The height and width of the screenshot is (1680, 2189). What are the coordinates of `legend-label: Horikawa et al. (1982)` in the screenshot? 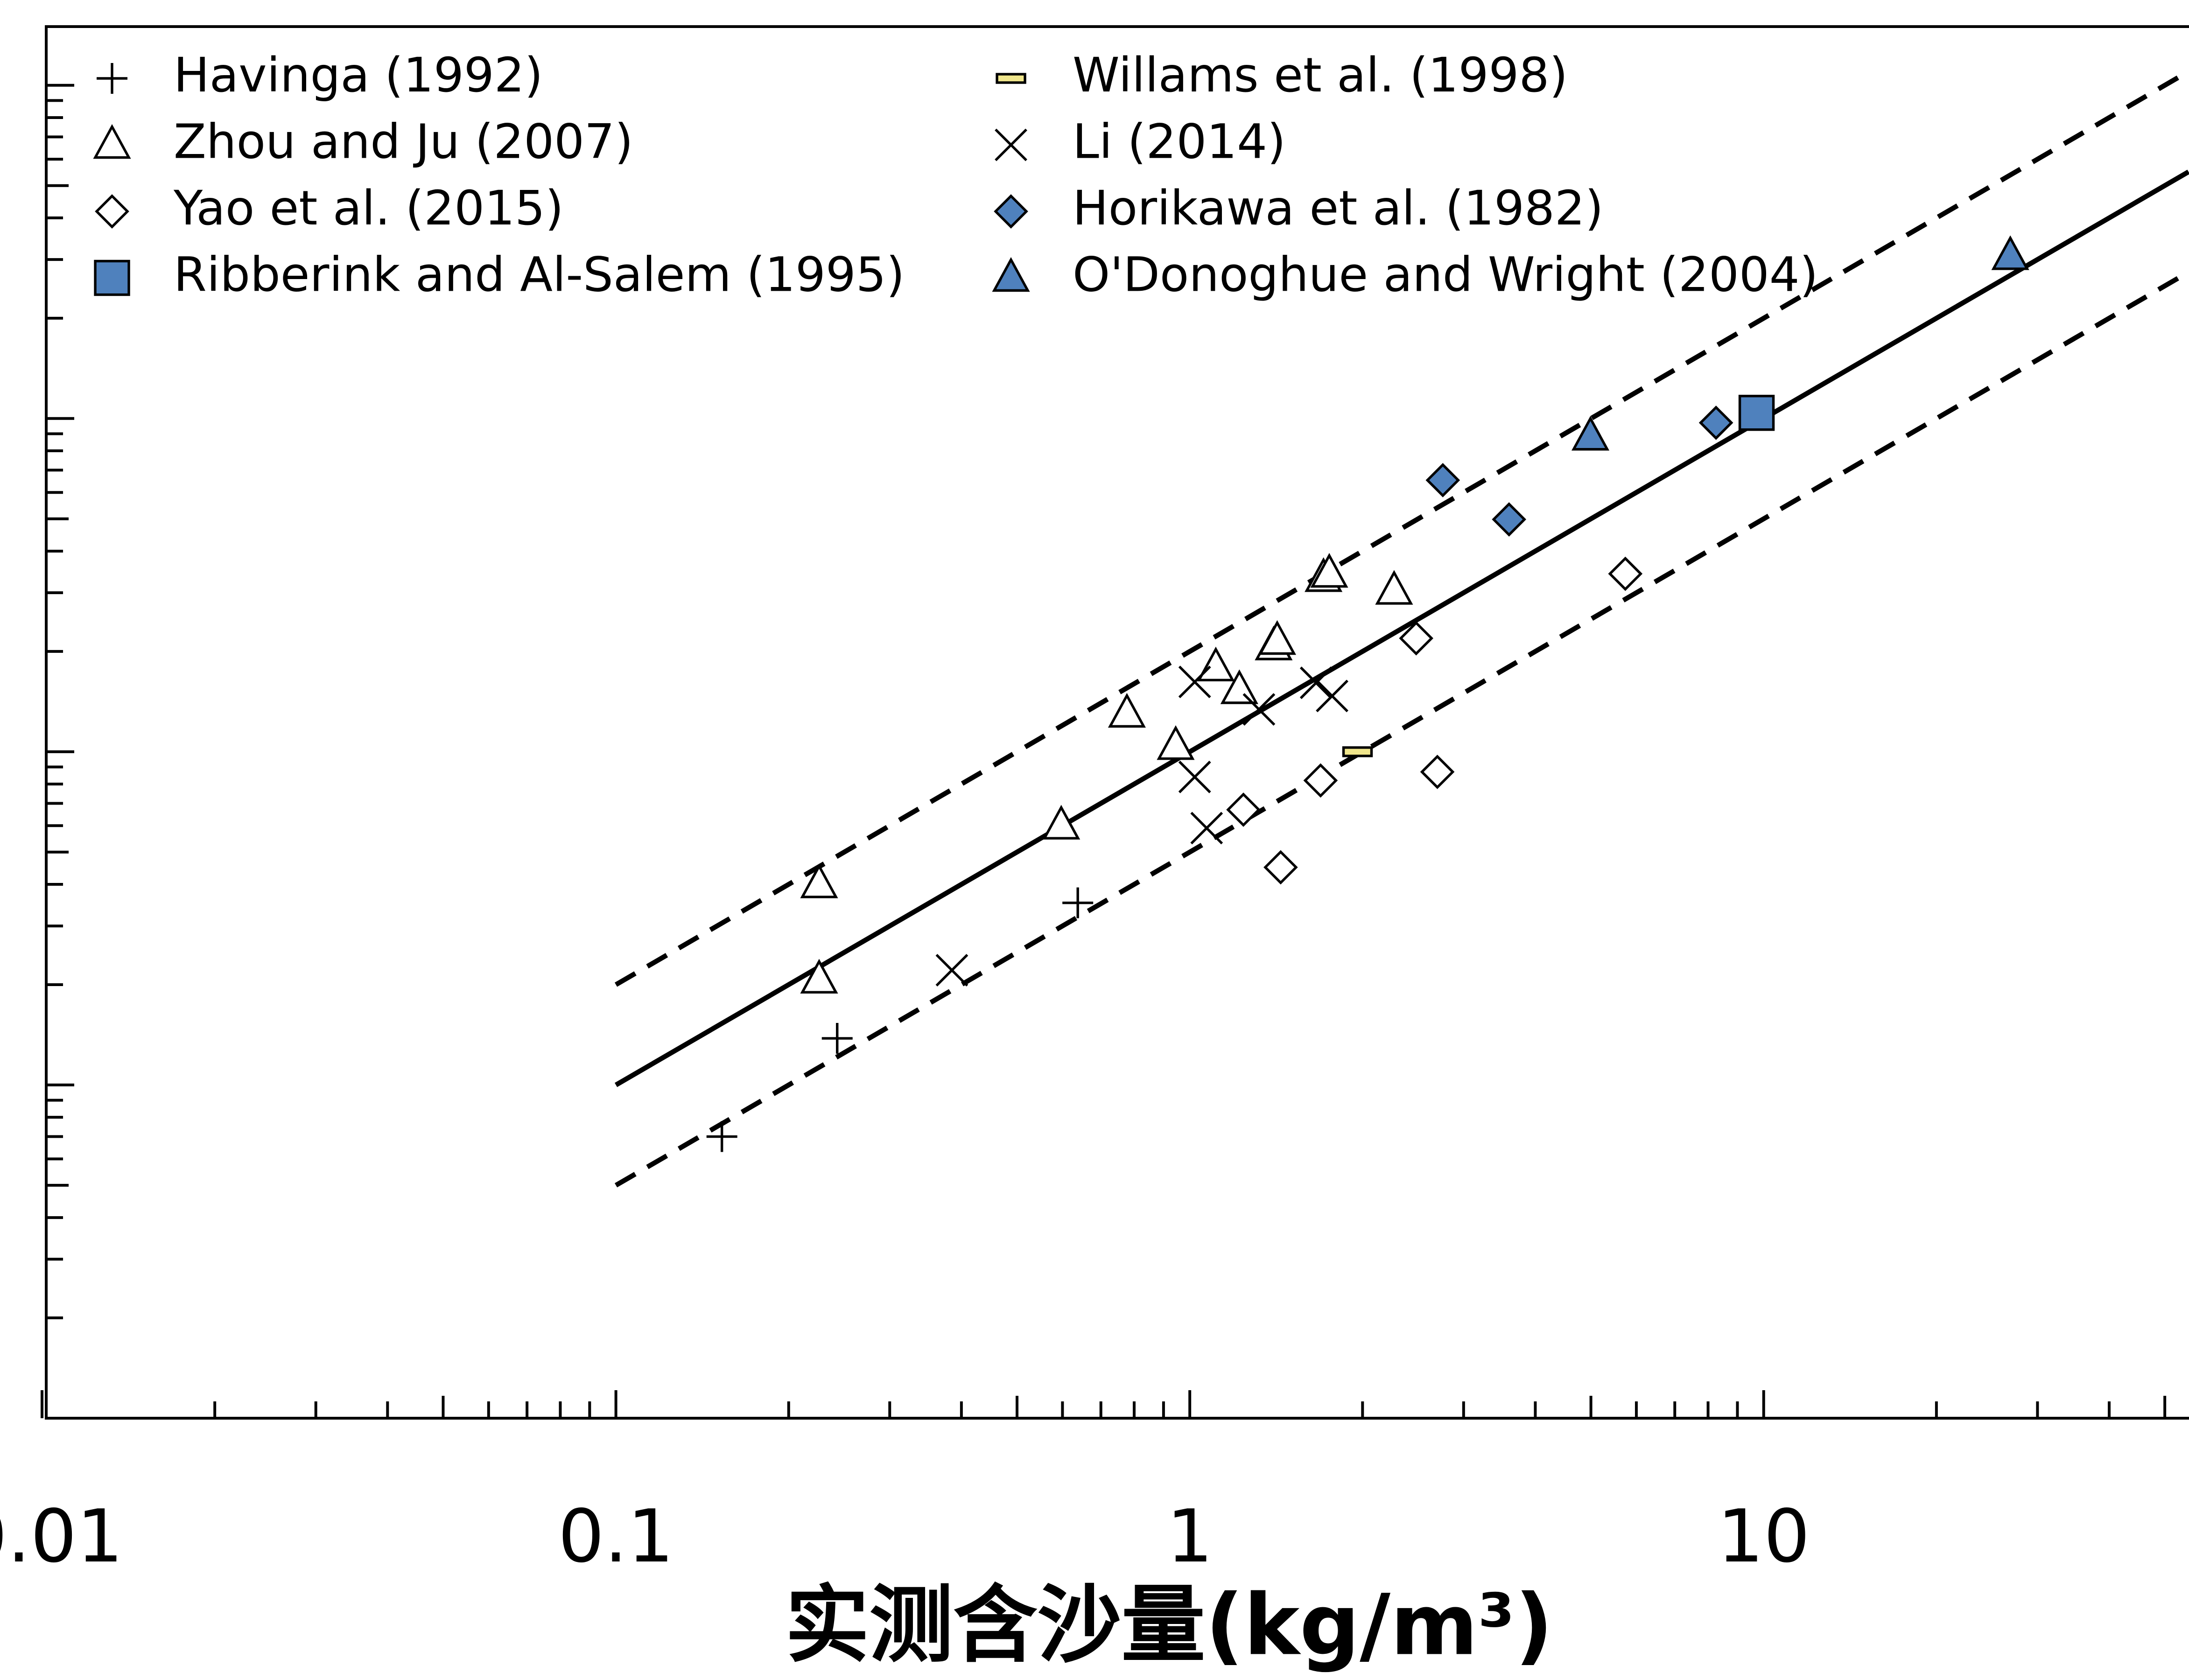 It's located at (1338, 208).